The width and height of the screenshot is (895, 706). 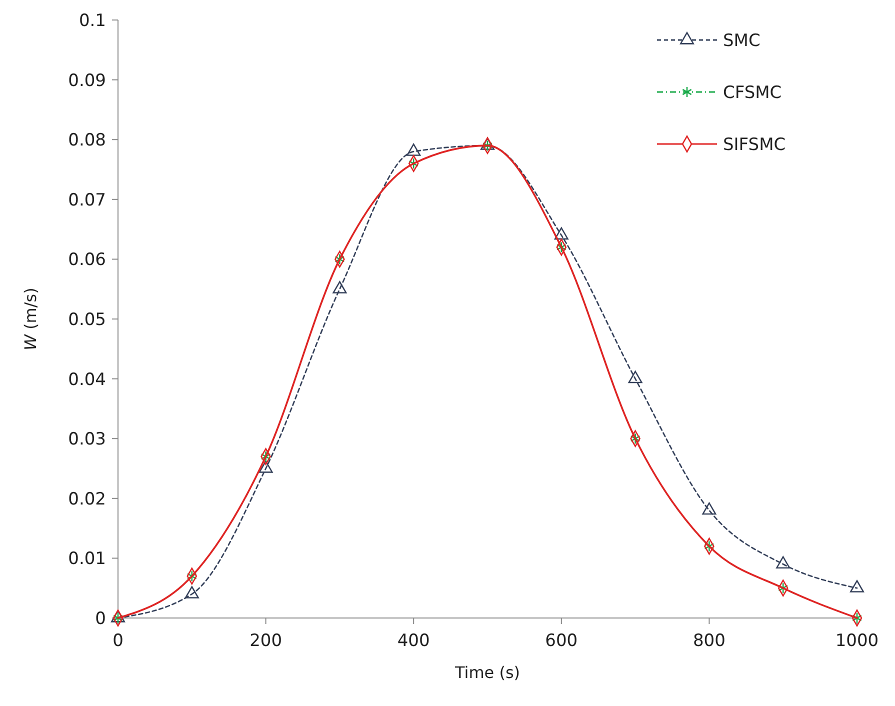 What do you see at coordinates (857, 641) in the screenshot?
I see `x-tick-label: 1000` at bounding box center [857, 641].